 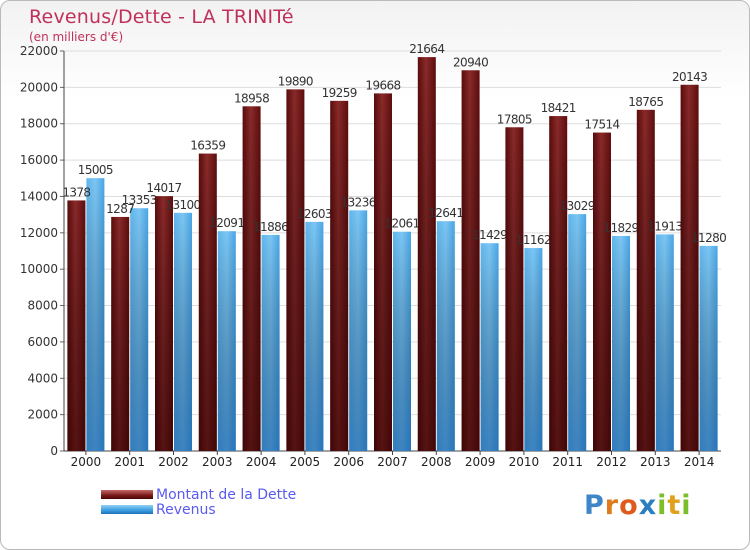 I want to click on data-label-dette: 18421, so click(x=558, y=108).